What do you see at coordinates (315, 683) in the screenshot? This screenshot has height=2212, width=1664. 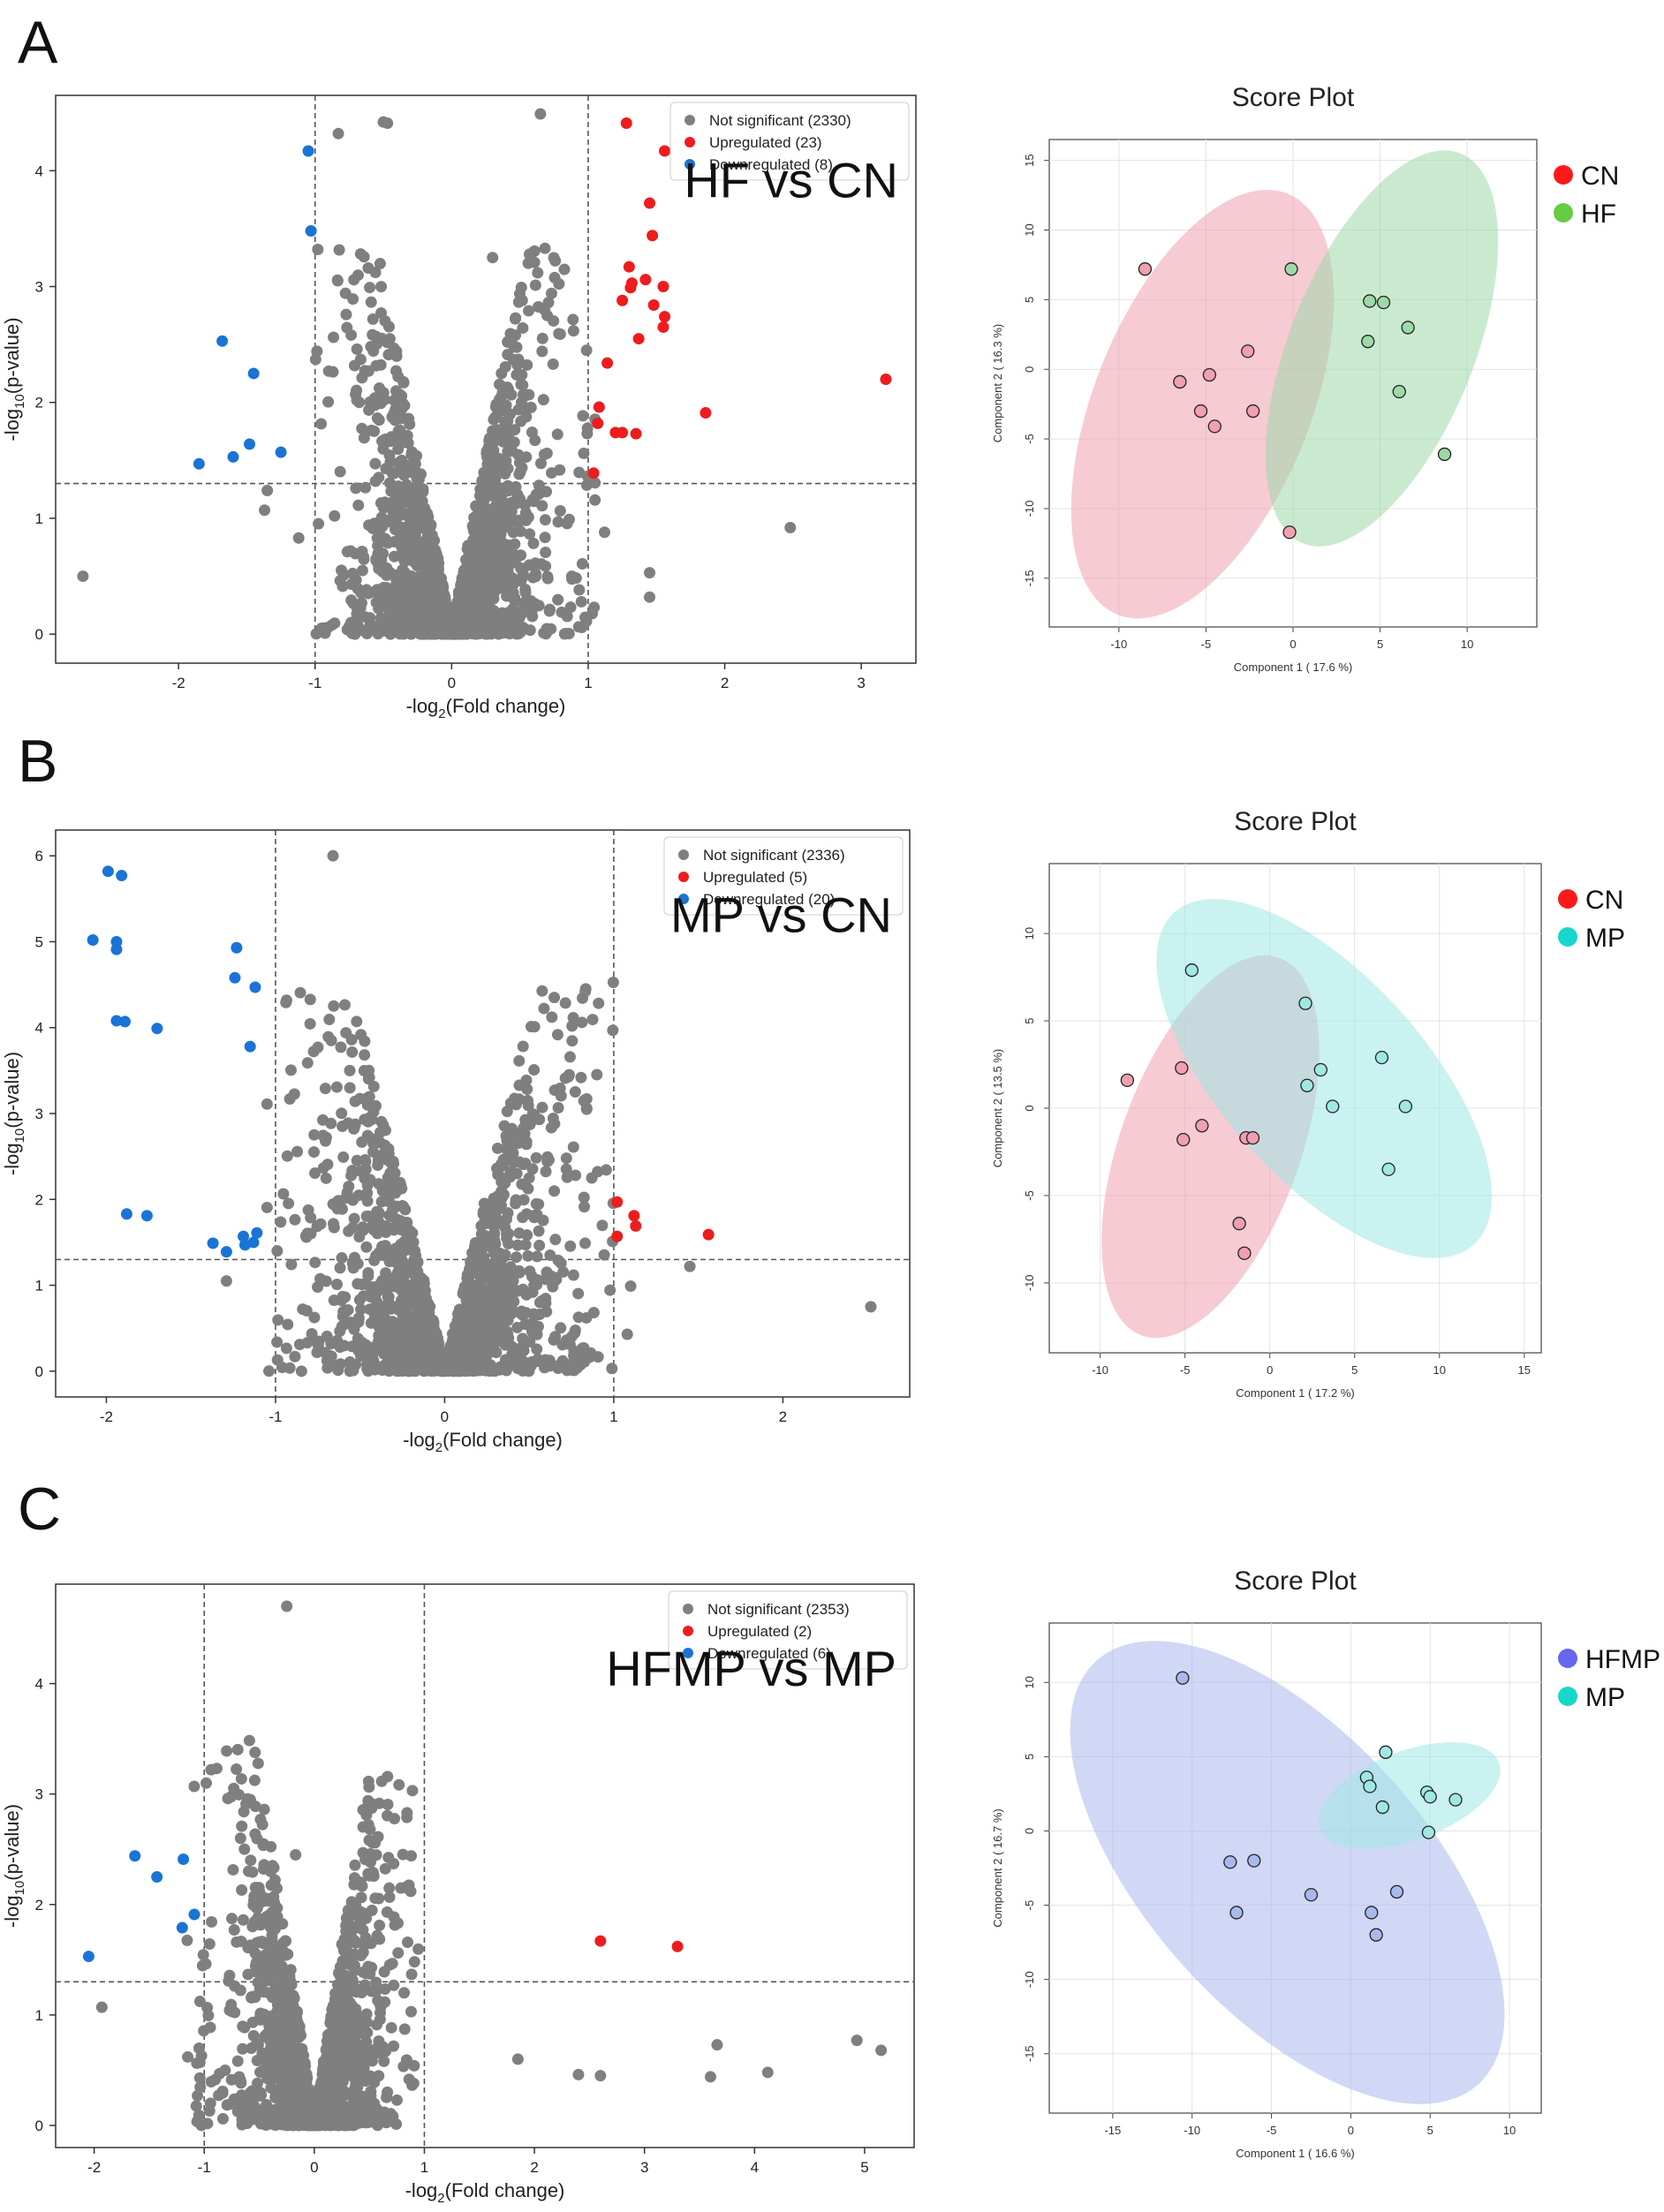 I see `x-tick-label: -1` at bounding box center [315, 683].